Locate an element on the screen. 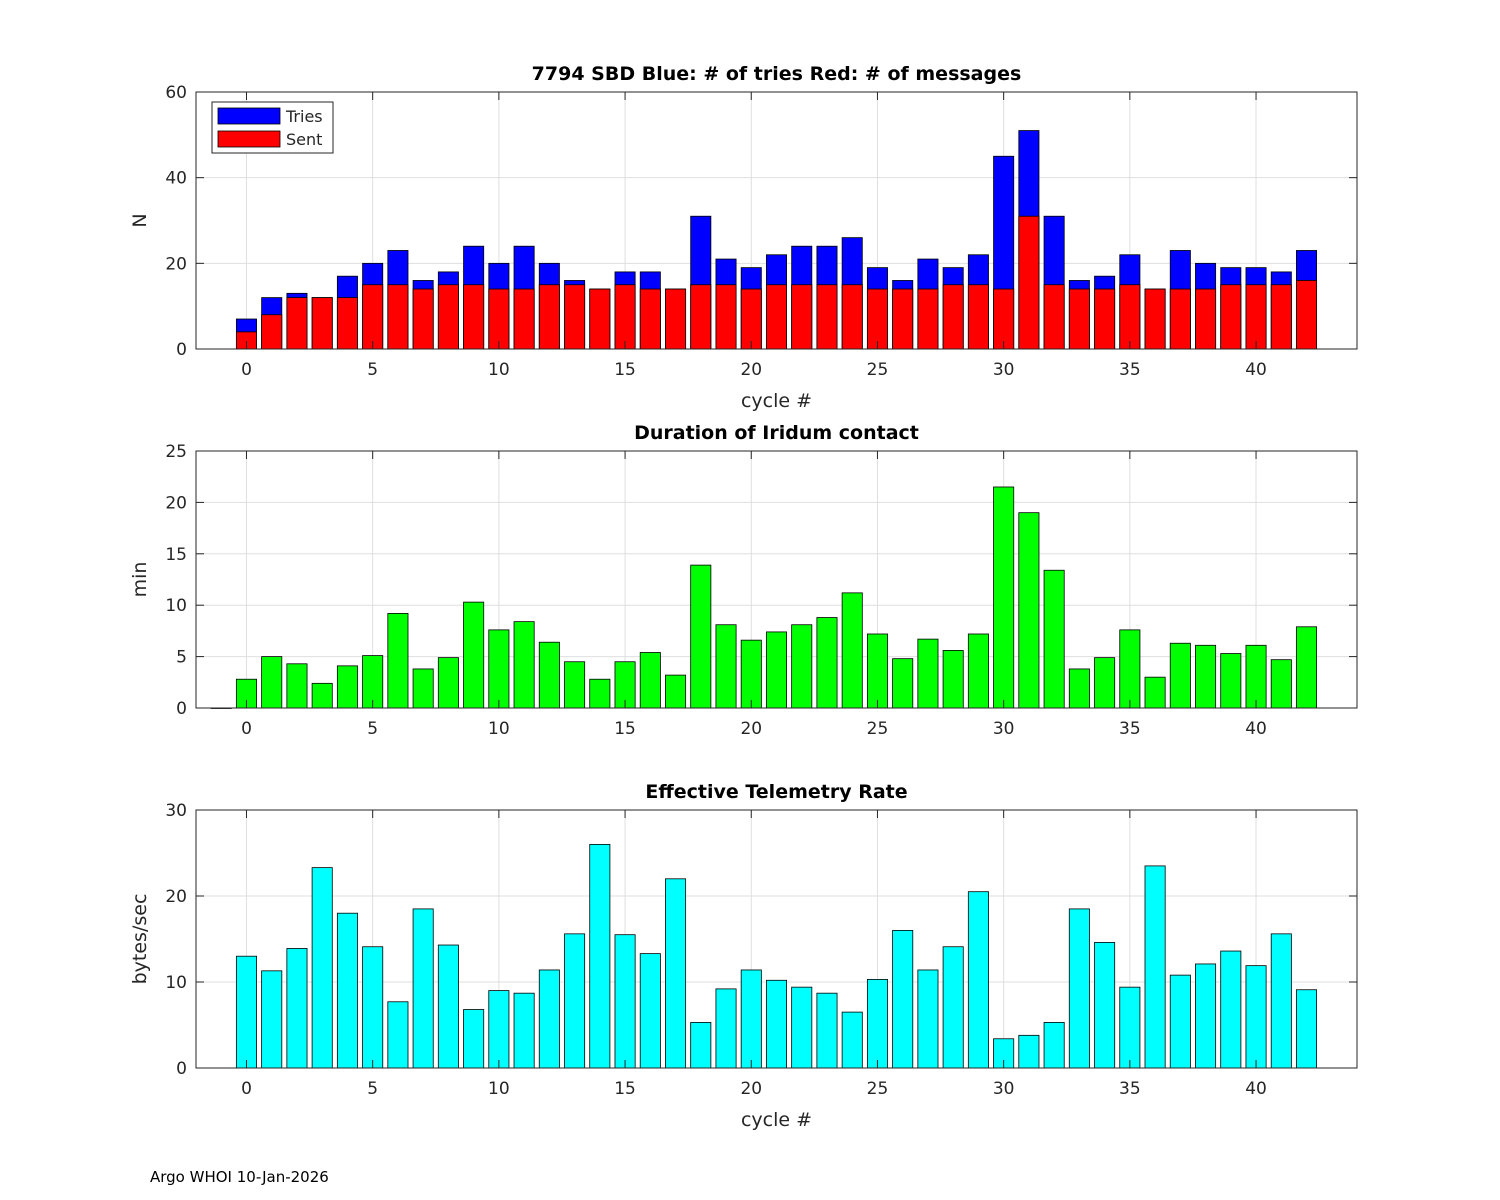 This screenshot has height=1200, width=1500. y-tick-label: 25 is located at coordinates (176, 452).